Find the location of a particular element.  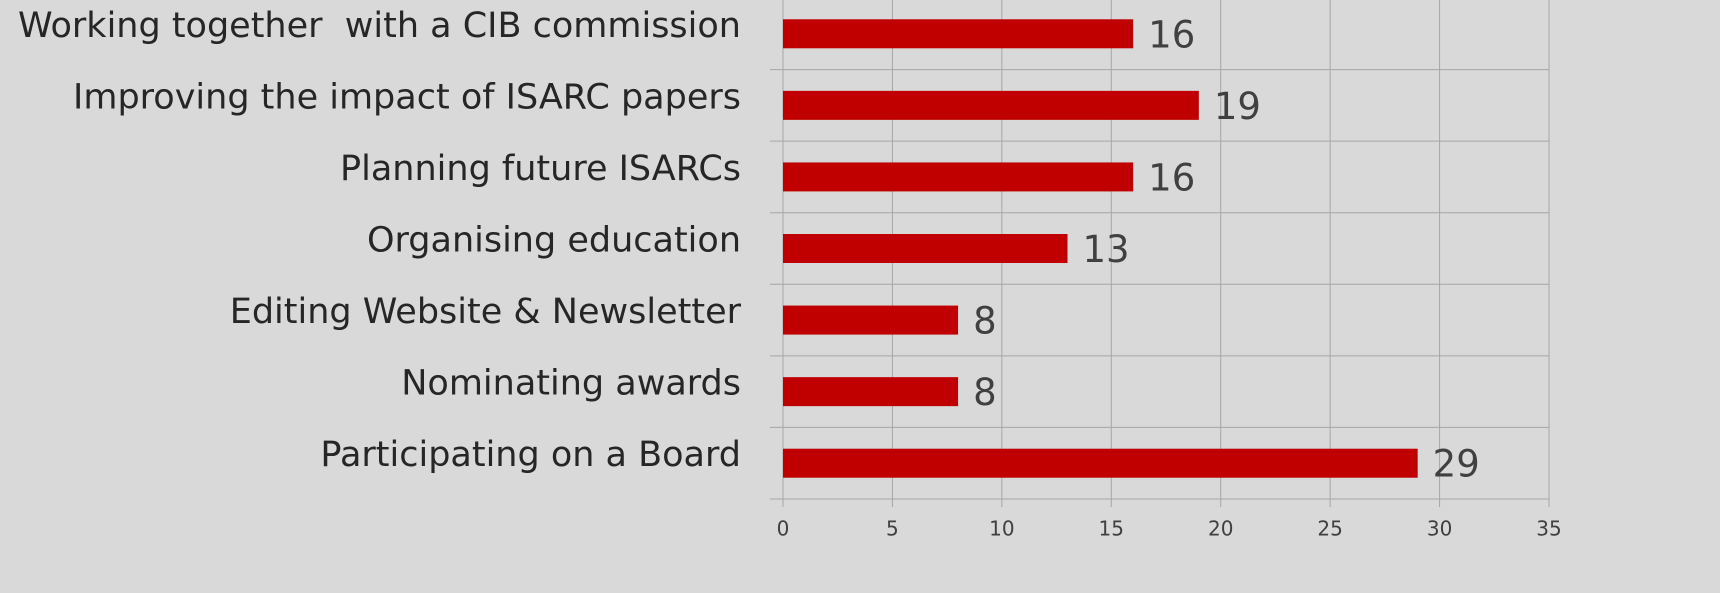

value-label: 19 is located at coordinates (1237, 106).